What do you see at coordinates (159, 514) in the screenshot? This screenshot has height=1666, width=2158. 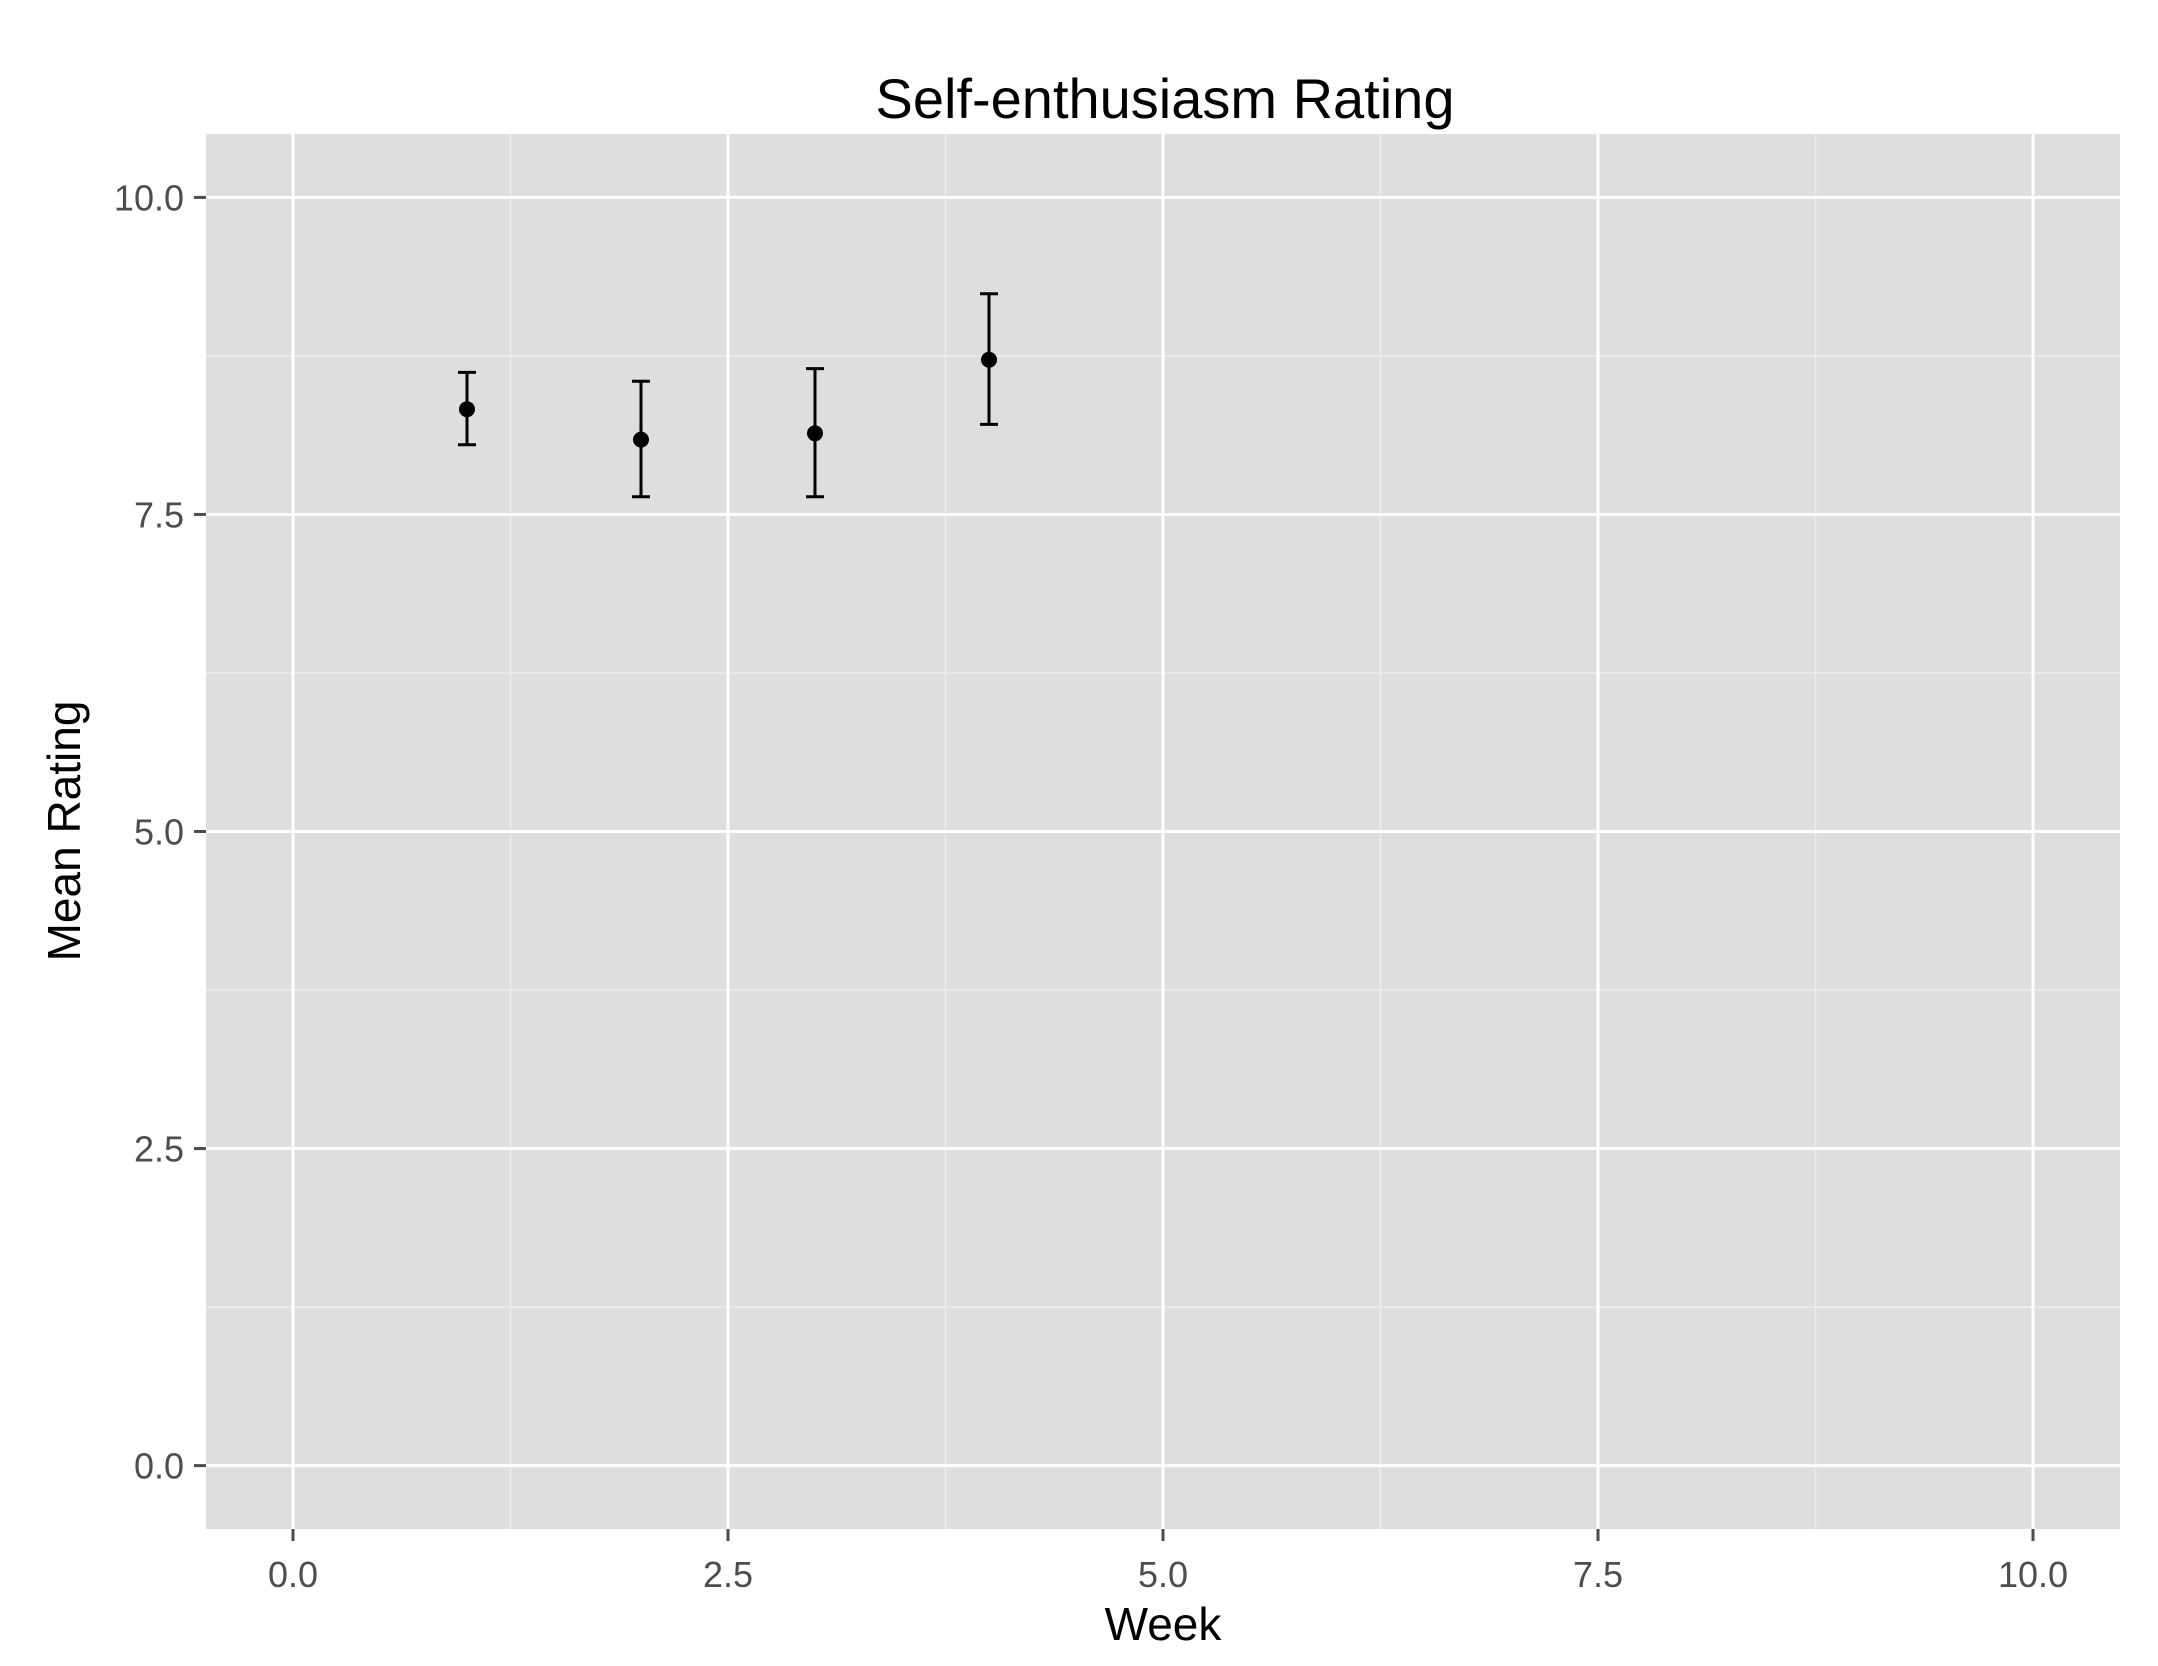 I see `y-tick-label: 7.5` at bounding box center [159, 514].